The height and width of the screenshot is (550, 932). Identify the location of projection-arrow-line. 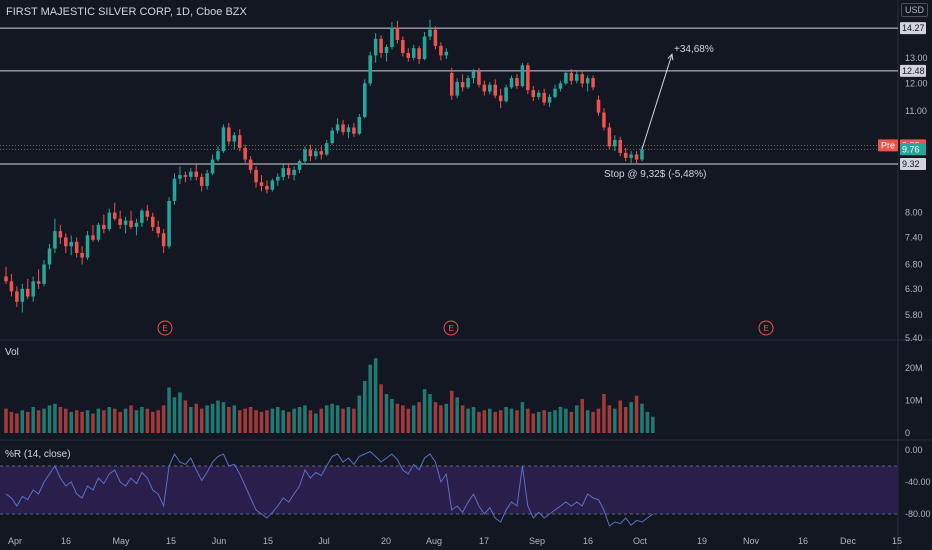
(657, 102).